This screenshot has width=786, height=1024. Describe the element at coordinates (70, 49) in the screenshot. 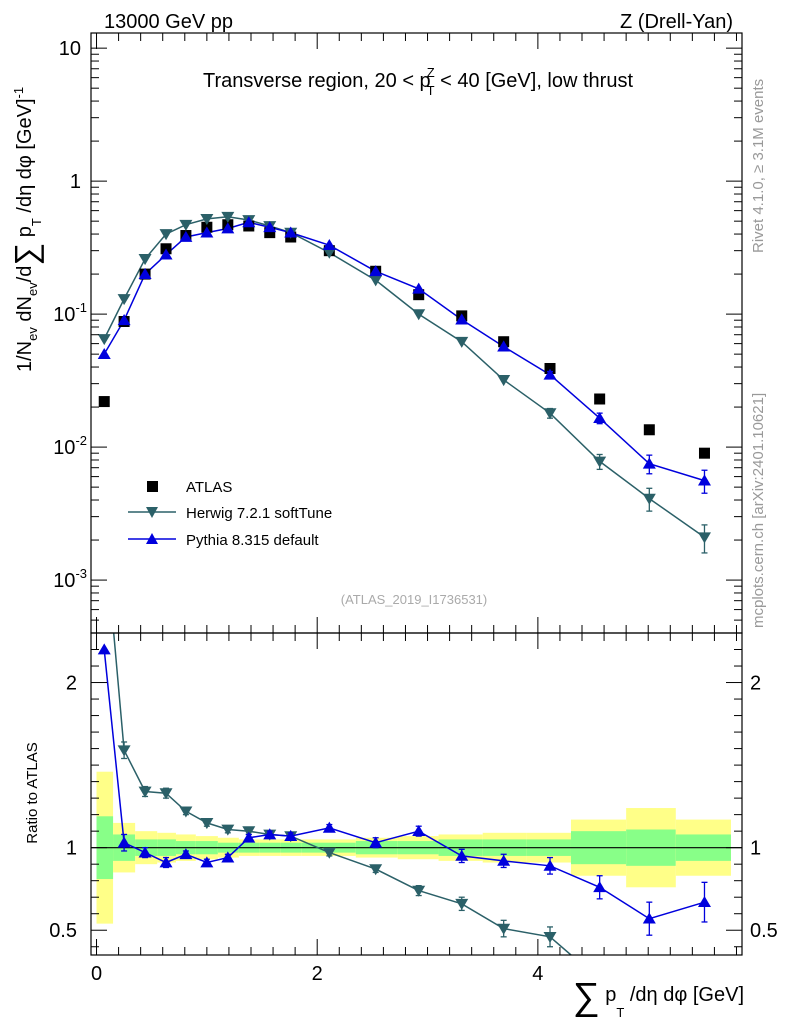

I see `main-y-tick-label: 10` at that location.